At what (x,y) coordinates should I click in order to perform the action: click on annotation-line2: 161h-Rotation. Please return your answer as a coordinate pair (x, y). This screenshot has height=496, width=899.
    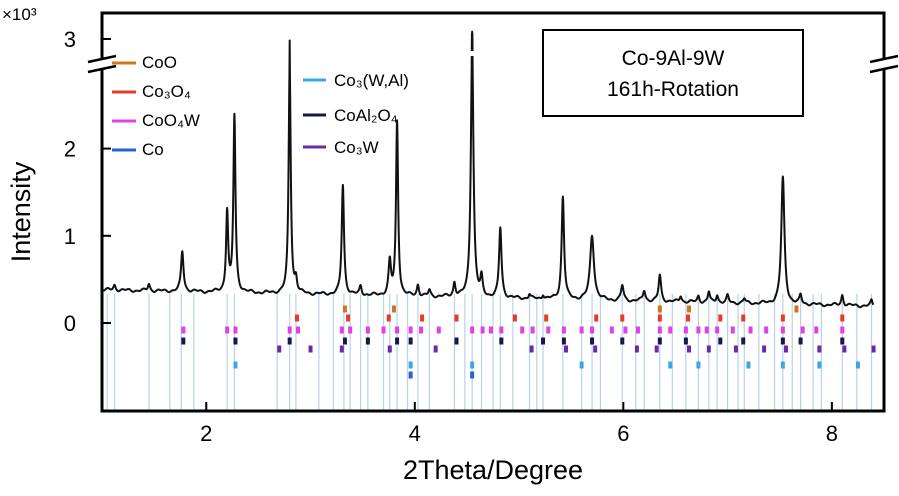
    Looking at the image, I should click on (673, 89).